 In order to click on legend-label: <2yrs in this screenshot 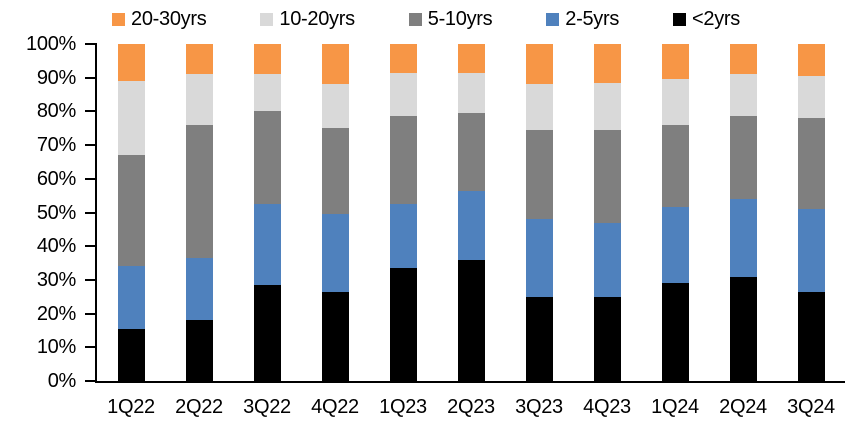, I will do `click(716, 18)`.